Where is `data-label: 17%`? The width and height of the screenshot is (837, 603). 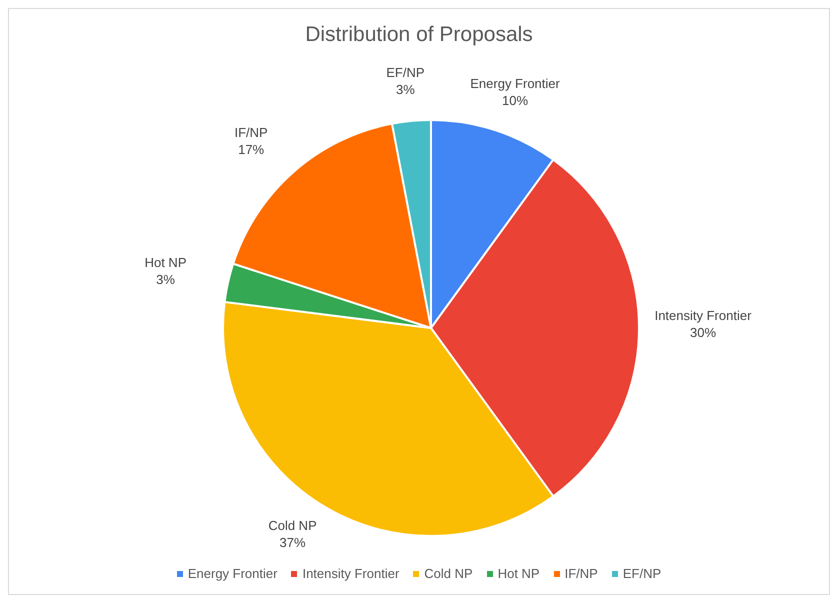 data-label: 17% is located at coordinates (251, 149).